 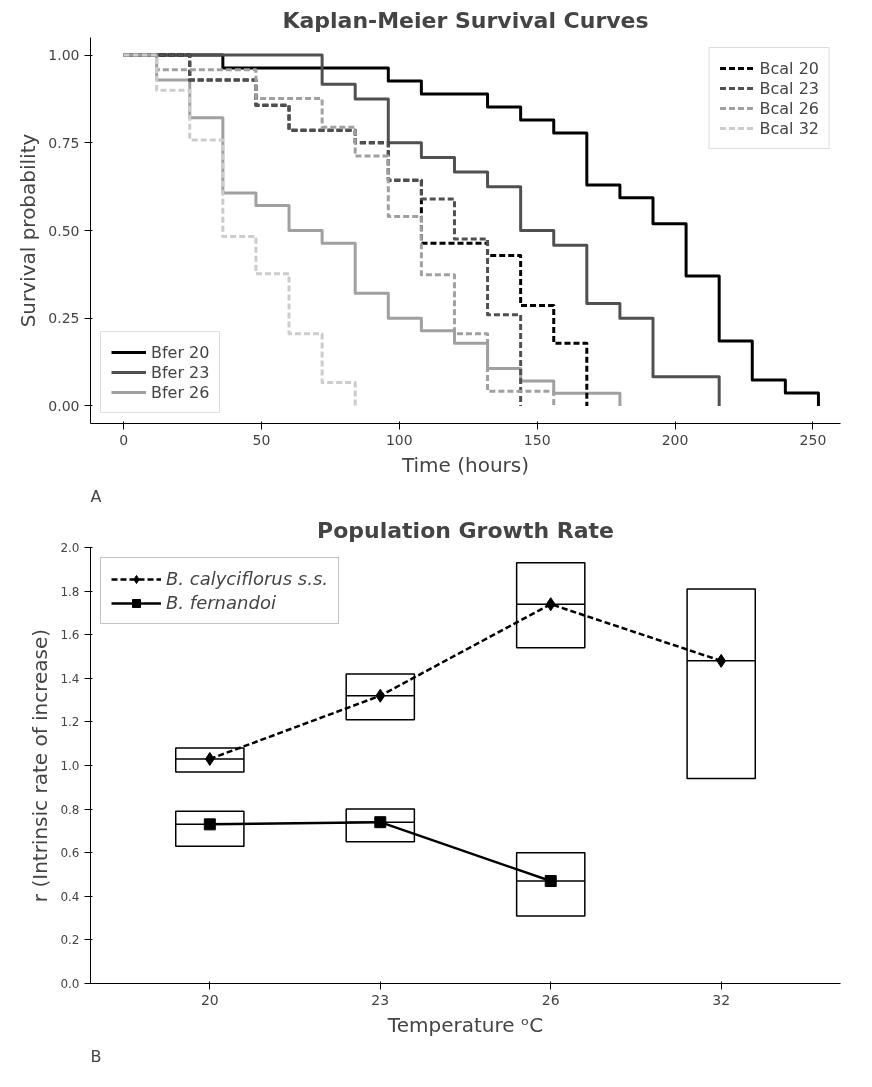 I want to click on legend-label: Bfer 20, so click(x=180, y=352).